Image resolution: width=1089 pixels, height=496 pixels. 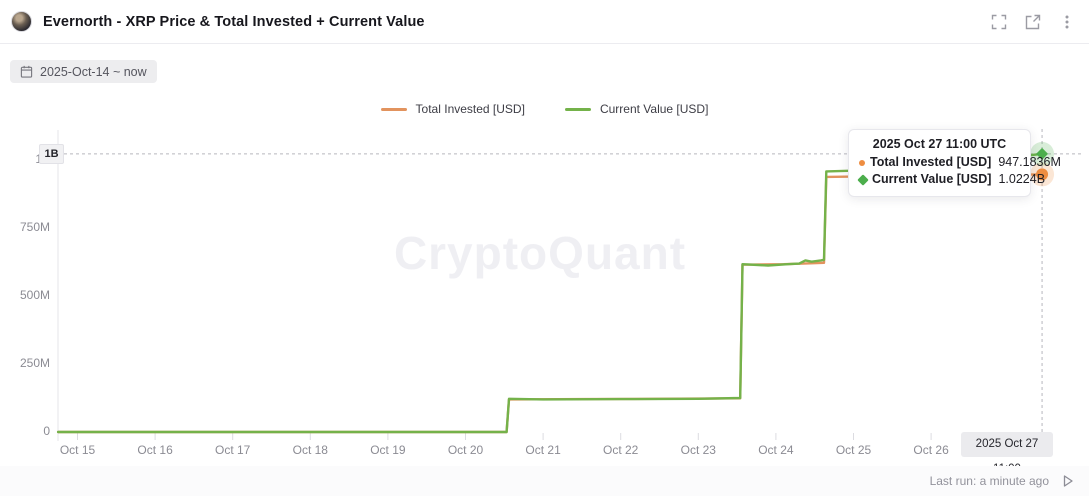 What do you see at coordinates (465, 450) in the screenshot?
I see `x-tick-label: Oct 20` at bounding box center [465, 450].